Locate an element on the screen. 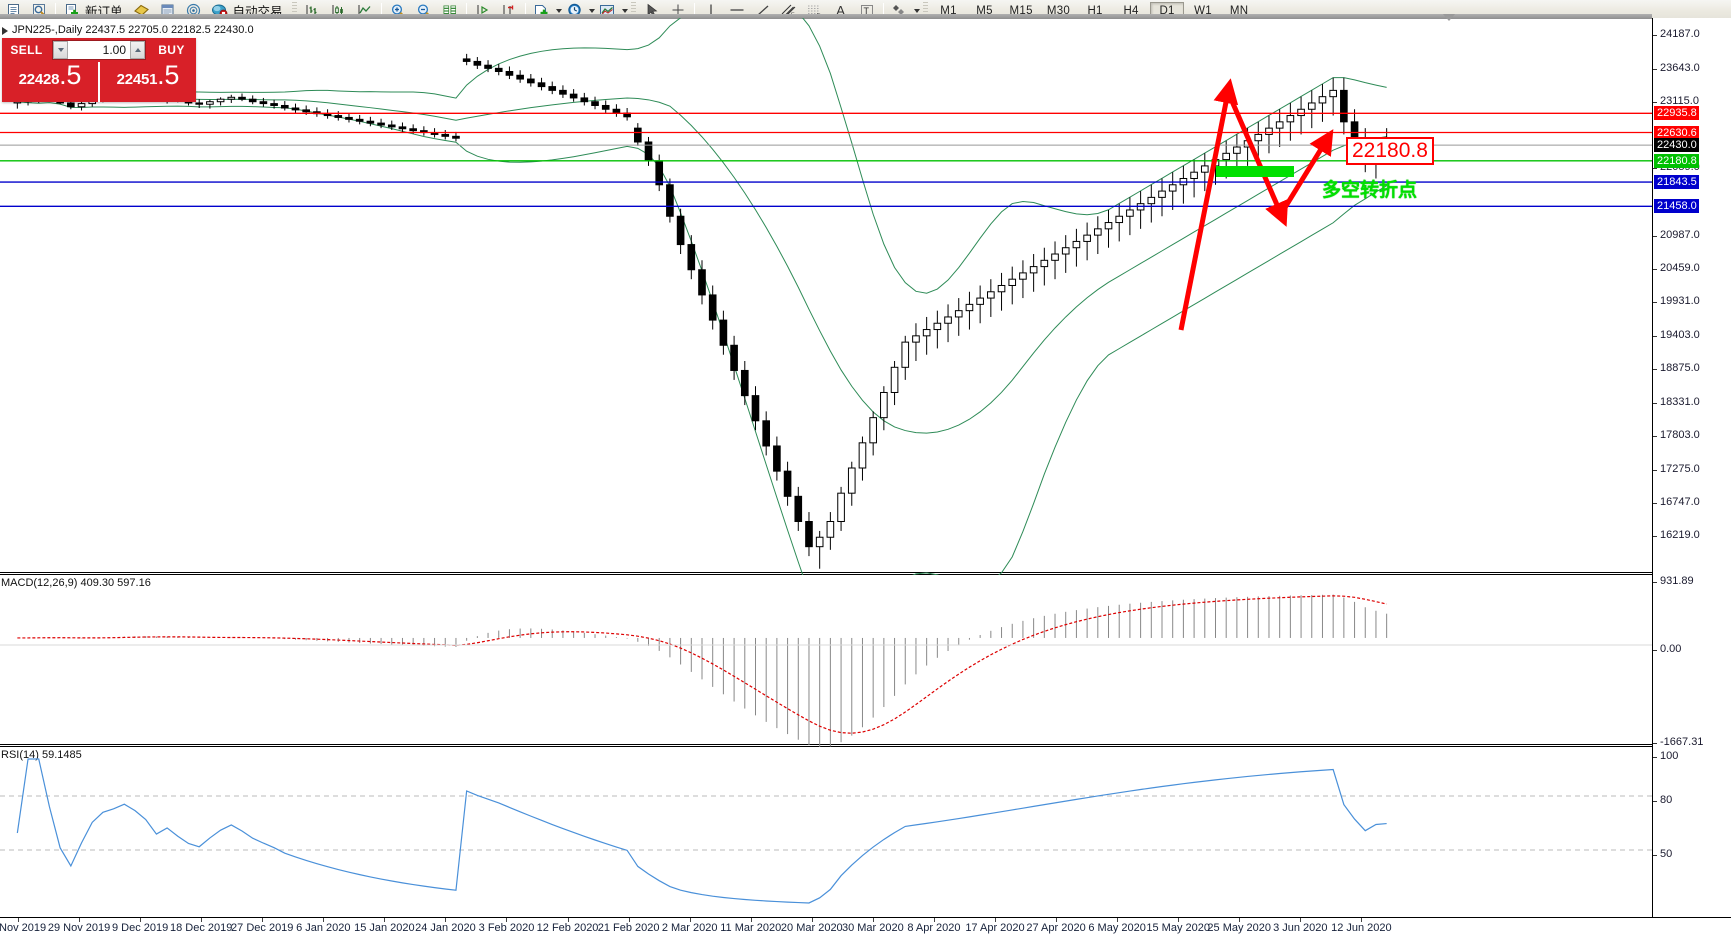  price-tick: 17803.0 is located at coordinates (1692, 435).